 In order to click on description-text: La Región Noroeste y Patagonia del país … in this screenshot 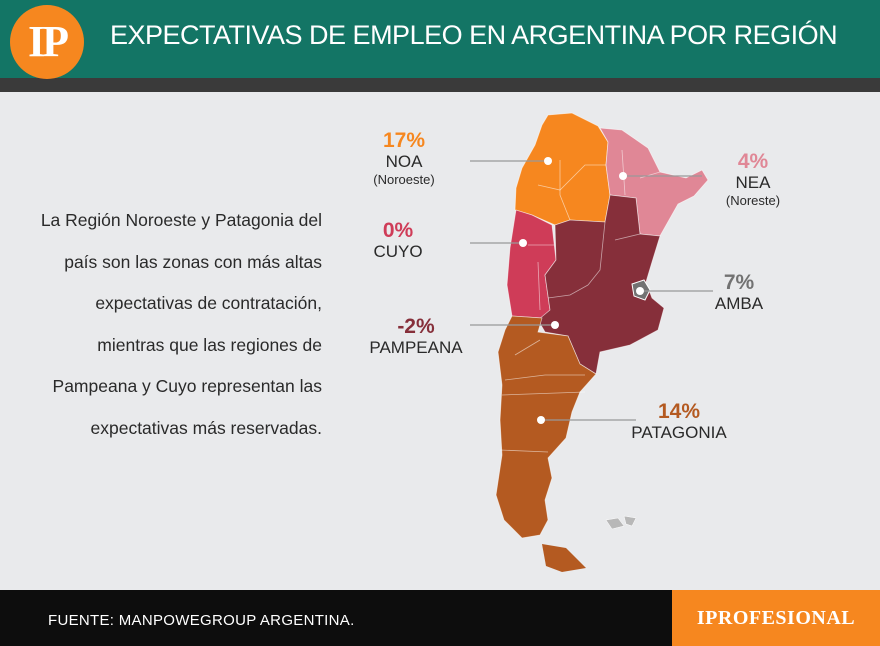, I will do `click(181, 324)`.